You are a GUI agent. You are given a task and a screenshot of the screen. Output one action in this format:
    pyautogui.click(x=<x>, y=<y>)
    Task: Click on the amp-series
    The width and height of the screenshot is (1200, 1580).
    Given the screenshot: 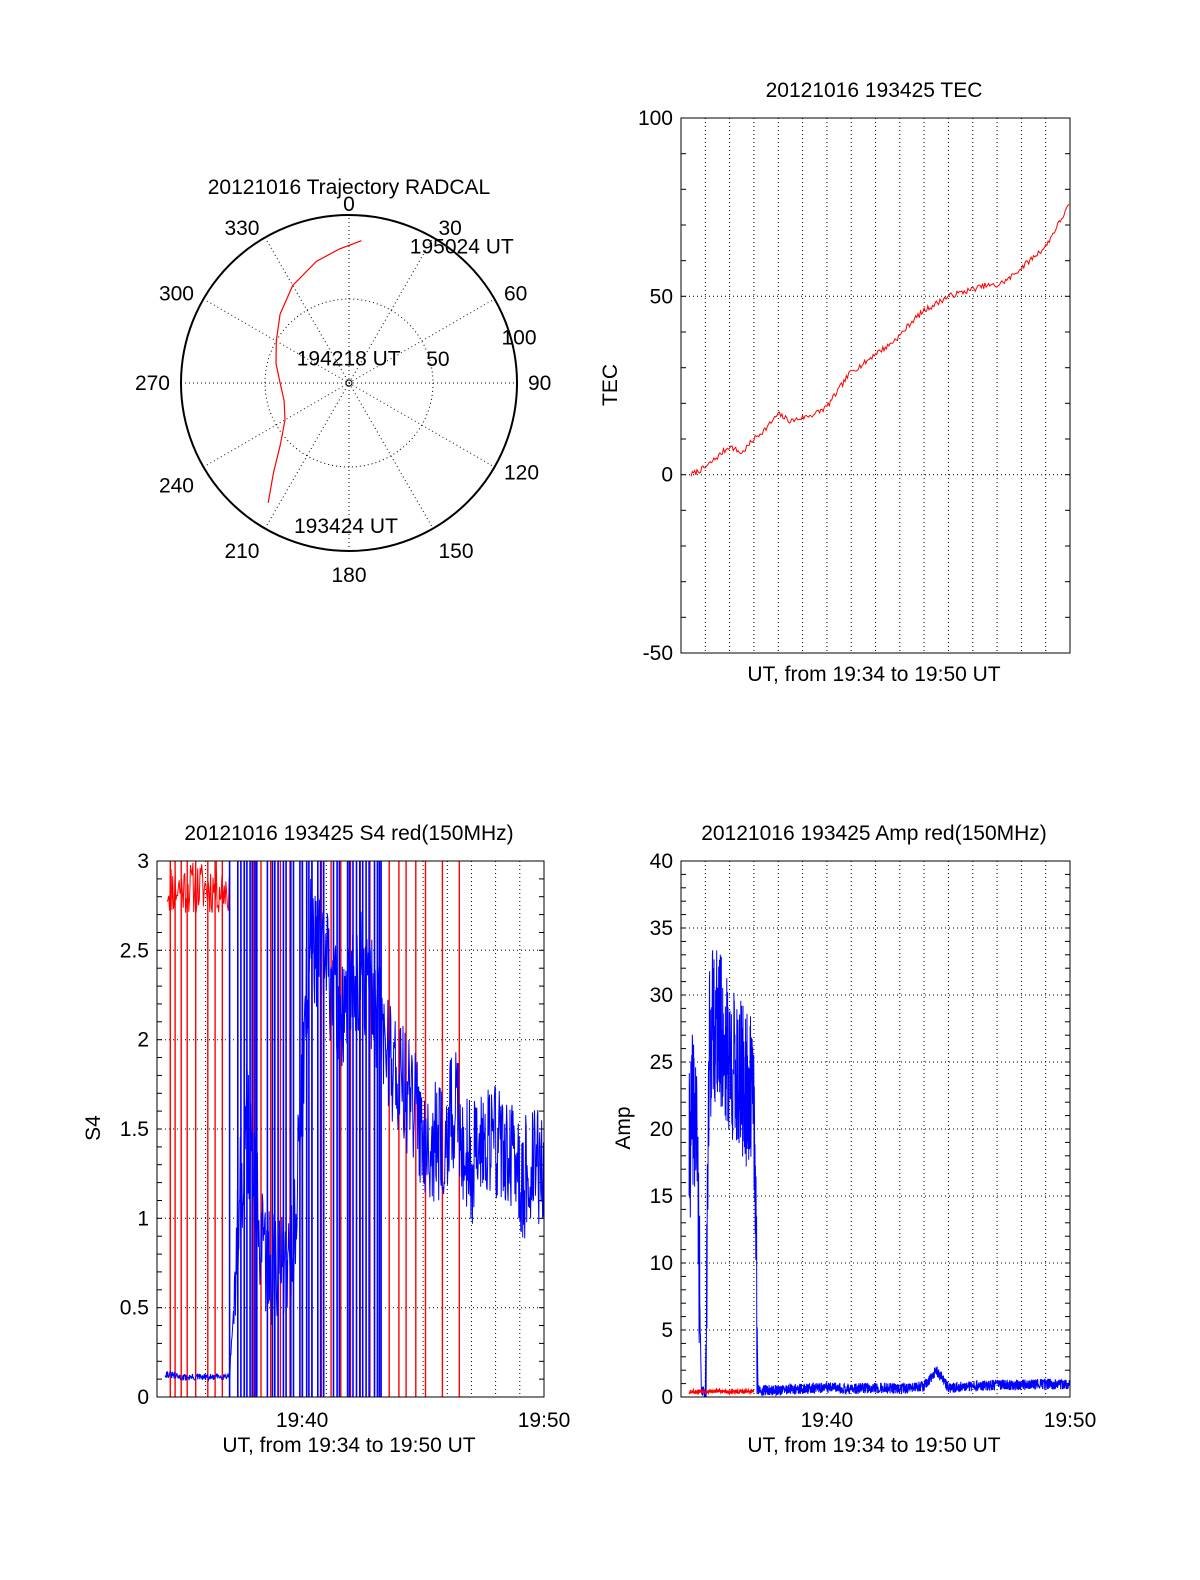 What is the action you would take?
    pyautogui.click(x=879, y=1174)
    